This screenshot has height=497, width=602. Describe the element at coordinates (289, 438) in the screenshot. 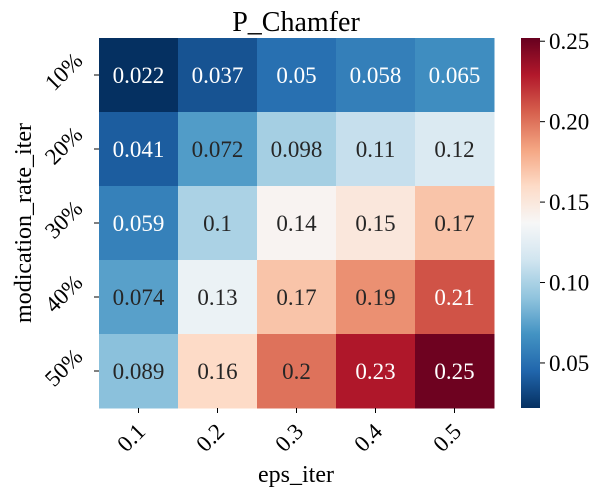

I see `x-tick-label: 0.3` at that location.